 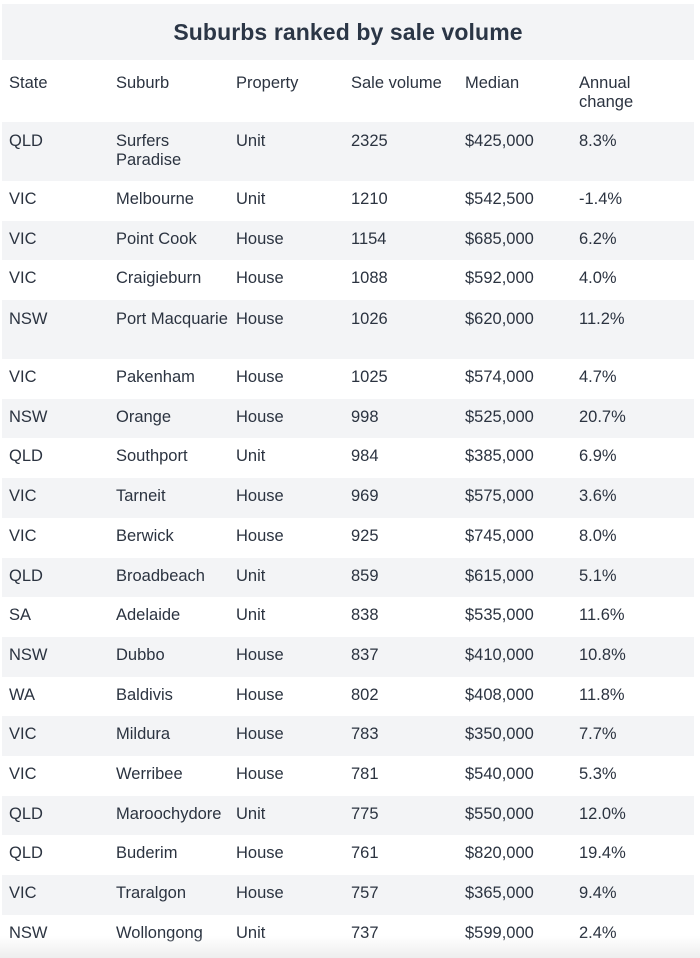 What do you see at coordinates (143, 83) in the screenshot?
I see `column-header-suburb: Suburb` at bounding box center [143, 83].